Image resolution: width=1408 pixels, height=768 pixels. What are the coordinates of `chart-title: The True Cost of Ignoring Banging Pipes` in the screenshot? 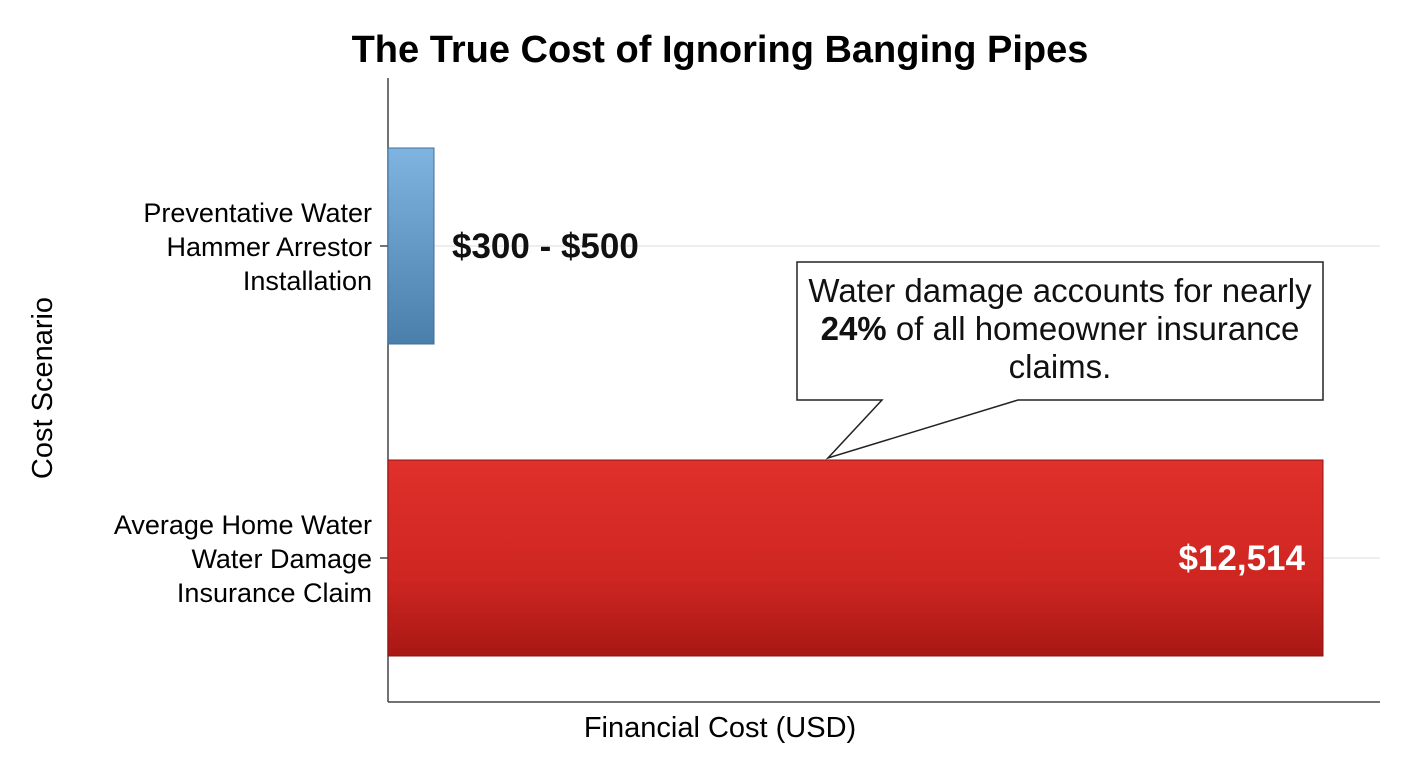 It's located at (720, 50).